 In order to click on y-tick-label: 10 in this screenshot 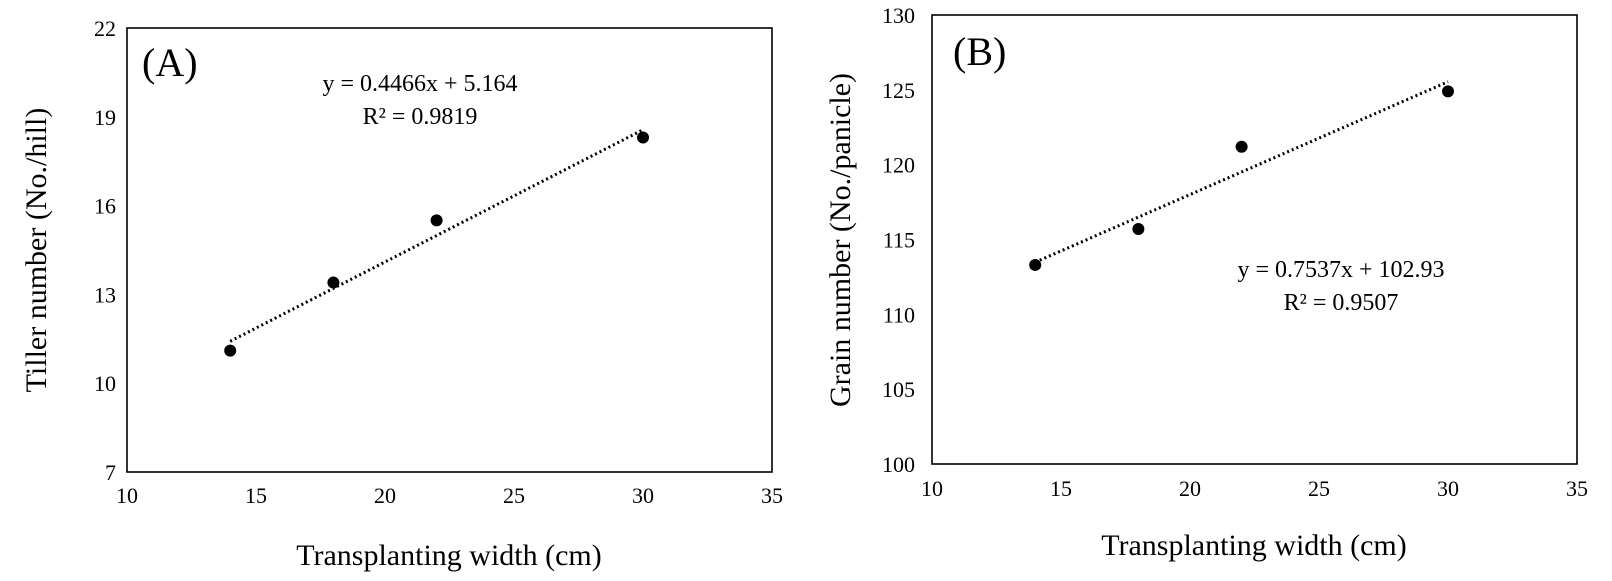, I will do `click(105, 383)`.